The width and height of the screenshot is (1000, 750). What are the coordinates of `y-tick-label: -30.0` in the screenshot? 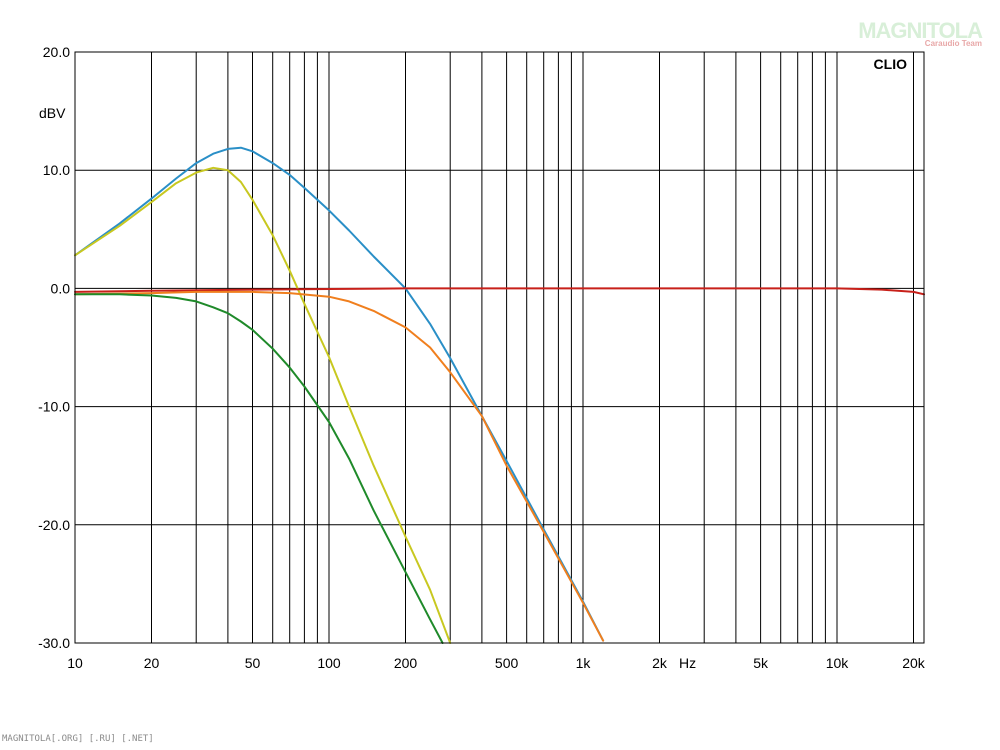 It's located at (54, 643).